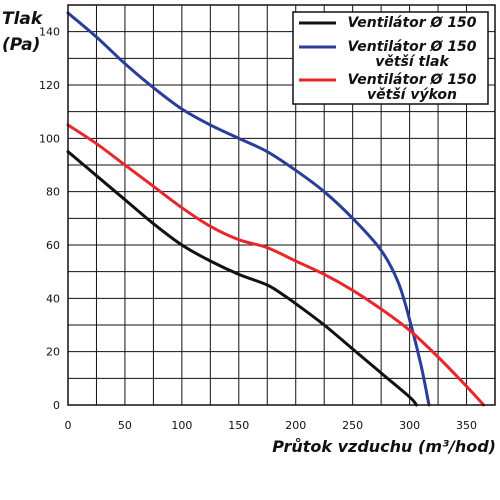 The image size is (500, 500). Describe the element at coordinates (49, 32) in the screenshot. I see `y-tick-label: 140` at that location.